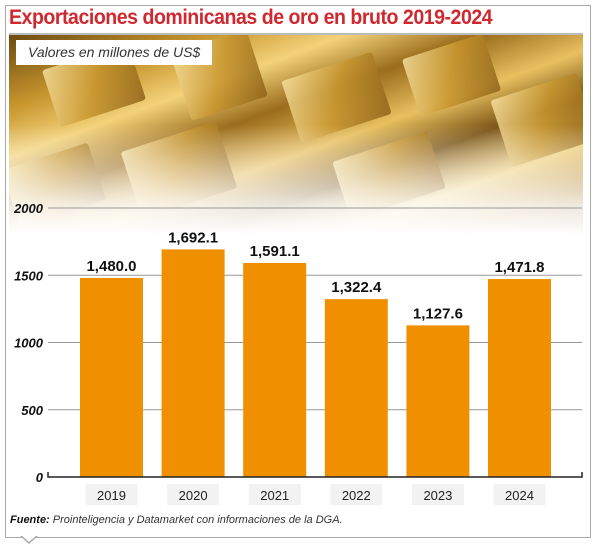  Describe the element at coordinates (275, 251) in the screenshot. I see `data-label: 1,591.1` at that location.